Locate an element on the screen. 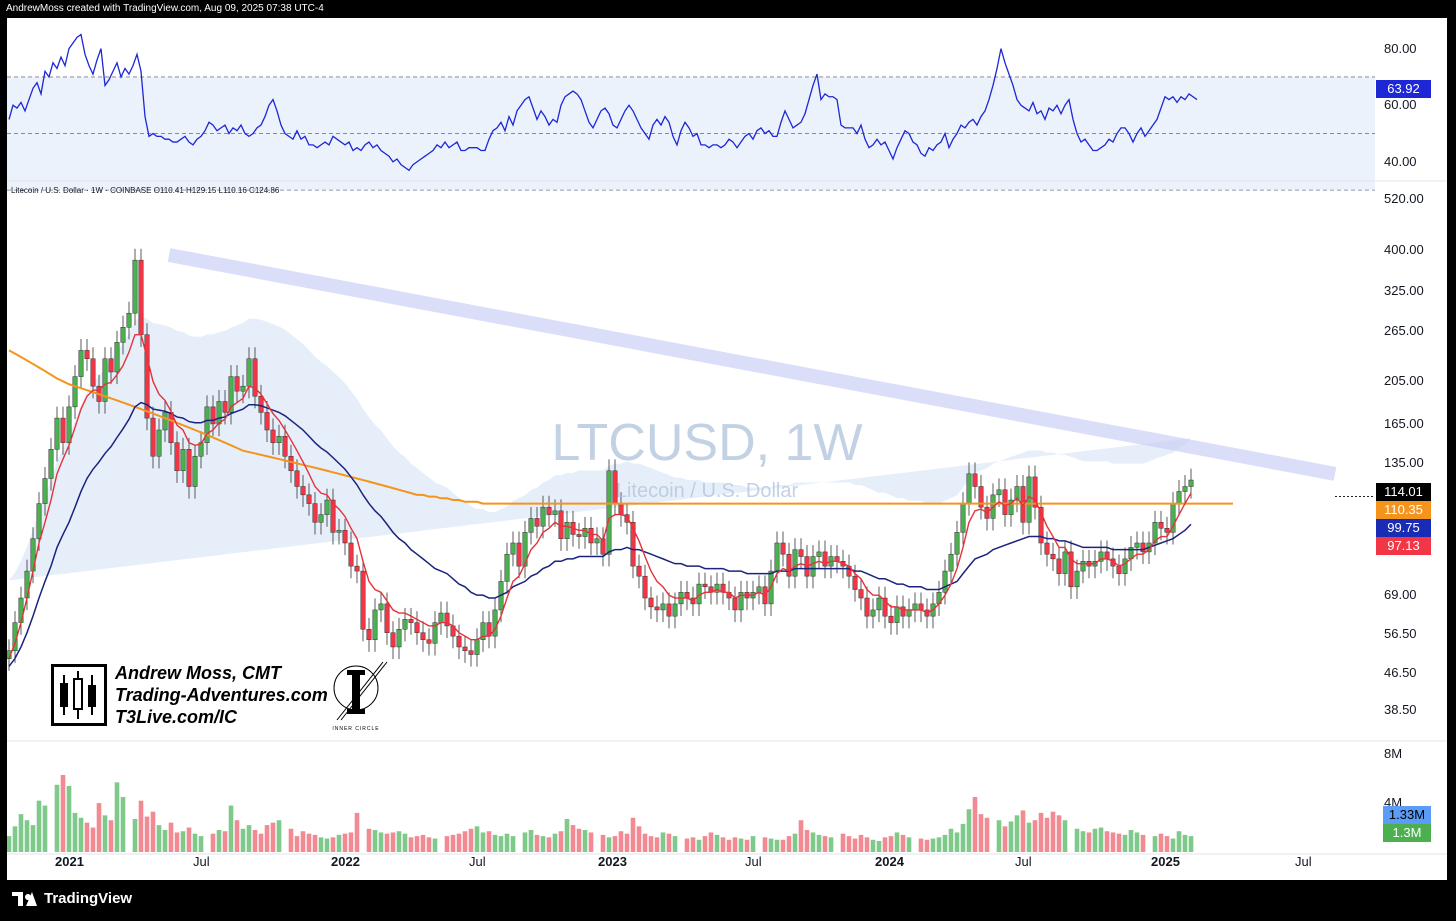 Image resolution: width=1456 pixels, height=921 pixels. x-tick-label: Jul is located at coordinates (477, 861).